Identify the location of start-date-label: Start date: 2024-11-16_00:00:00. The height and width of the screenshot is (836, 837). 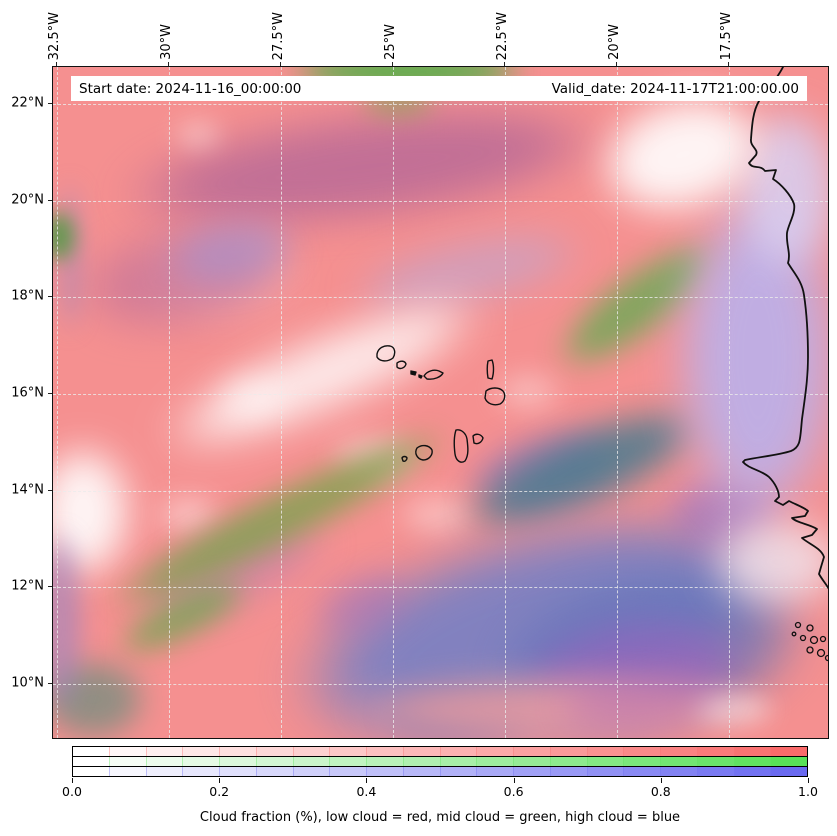
(190, 88).